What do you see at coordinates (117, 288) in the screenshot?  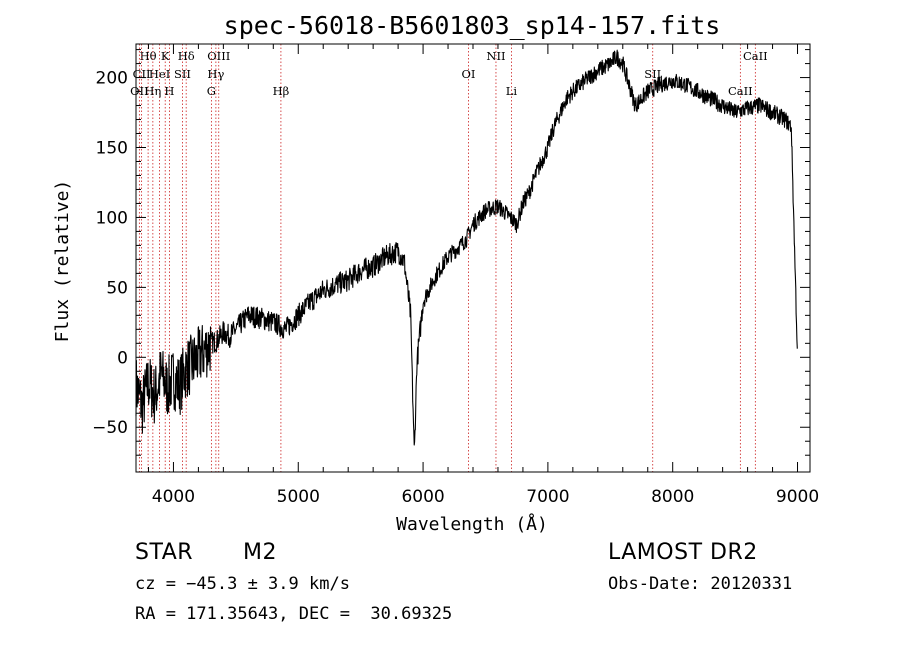 I see `y-tick-label: 50` at bounding box center [117, 288].